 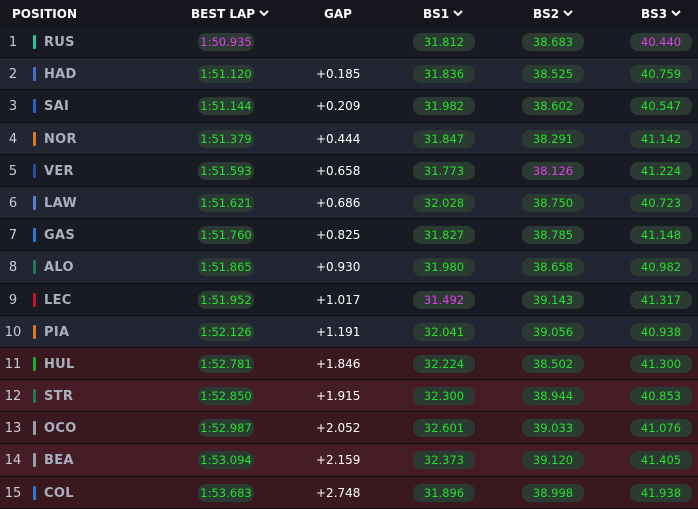 What do you see at coordinates (553, 170) in the screenshot?
I see `bs2-time: 38.126` at bounding box center [553, 170].